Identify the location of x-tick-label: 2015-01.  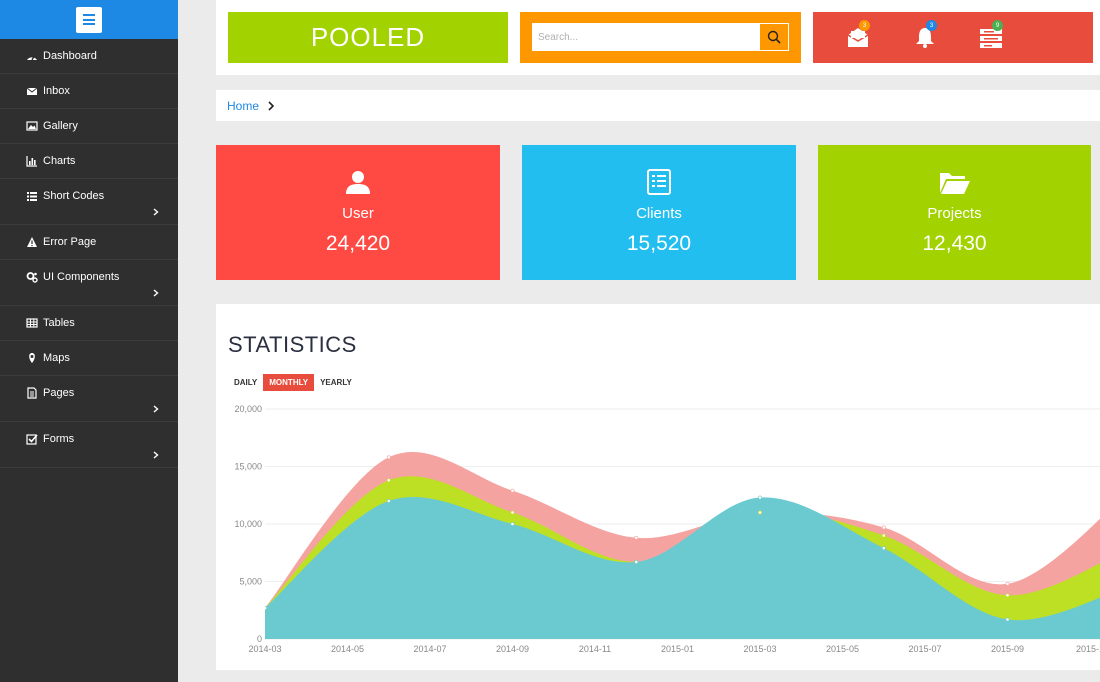
(677, 649).